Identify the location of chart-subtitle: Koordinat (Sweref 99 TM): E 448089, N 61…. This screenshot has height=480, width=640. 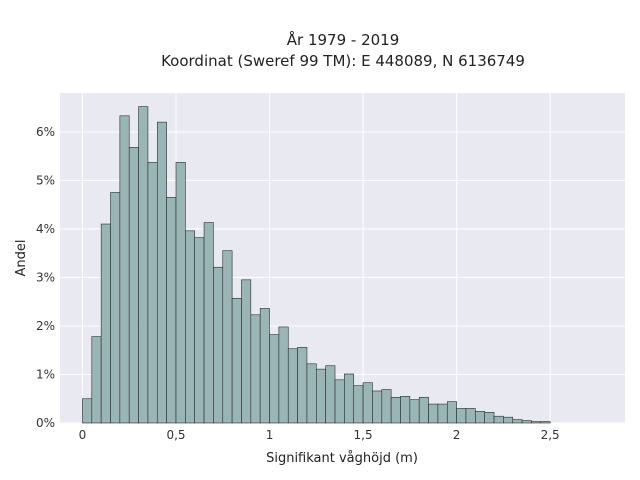
(343, 61).